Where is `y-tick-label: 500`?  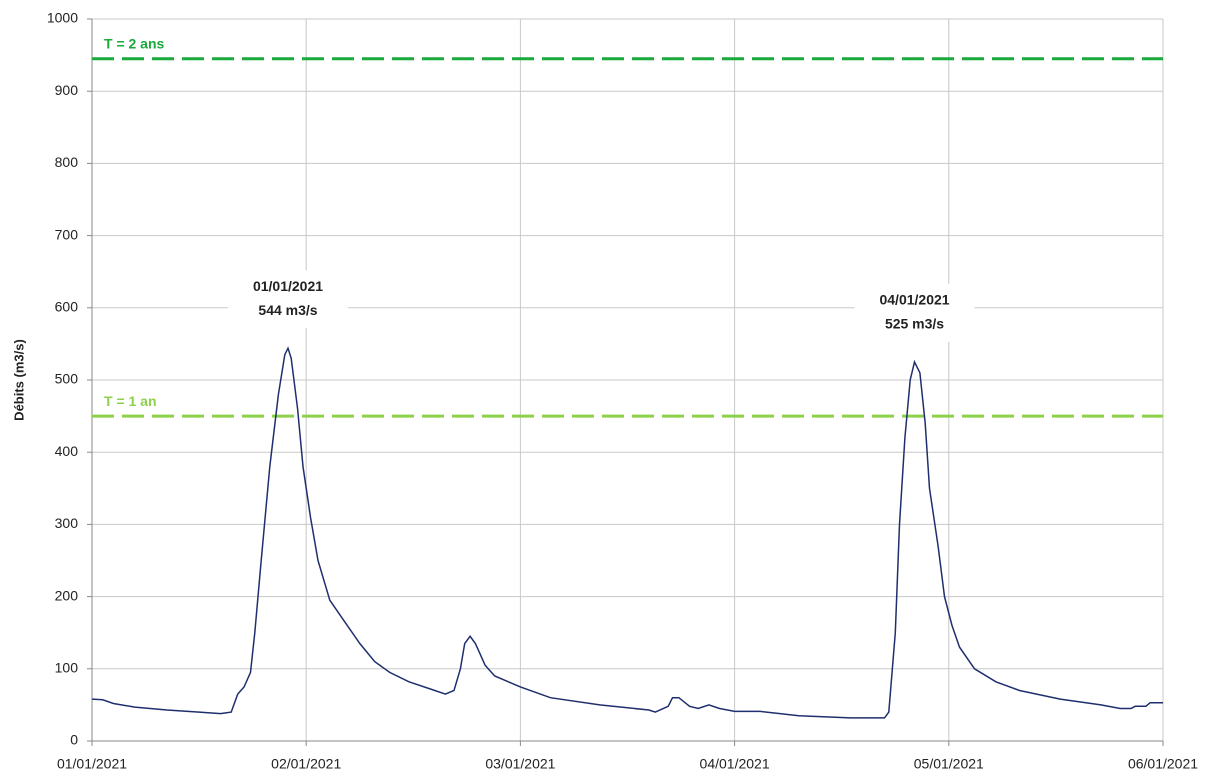 y-tick-label: 500 is located at coordinates (67, 379).